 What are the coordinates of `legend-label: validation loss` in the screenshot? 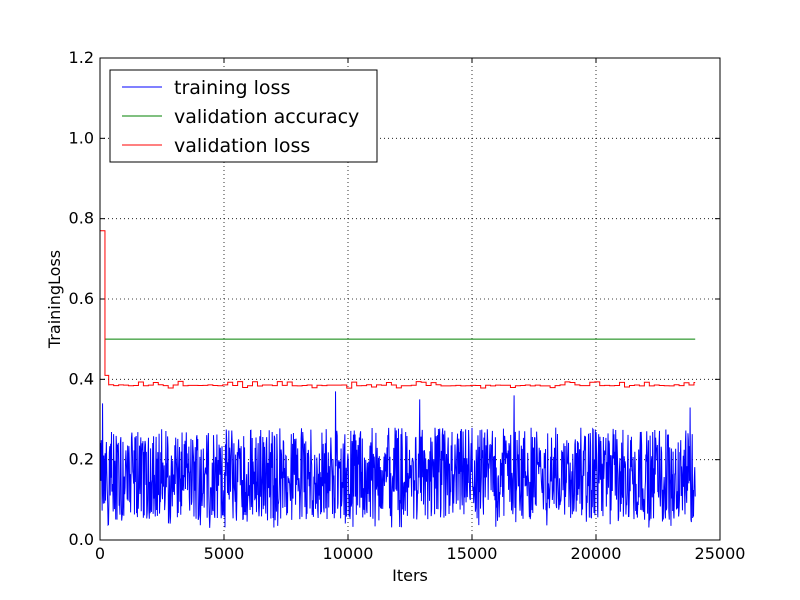 It's located at (242, 146).